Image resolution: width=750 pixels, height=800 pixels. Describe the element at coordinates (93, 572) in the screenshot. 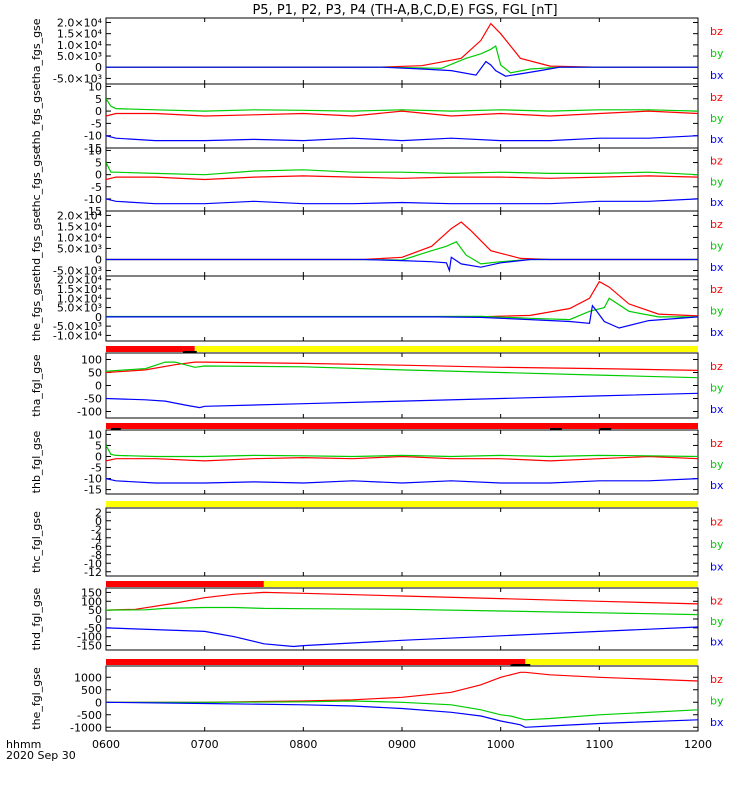

I see `y-tick-label: -12` at that location.